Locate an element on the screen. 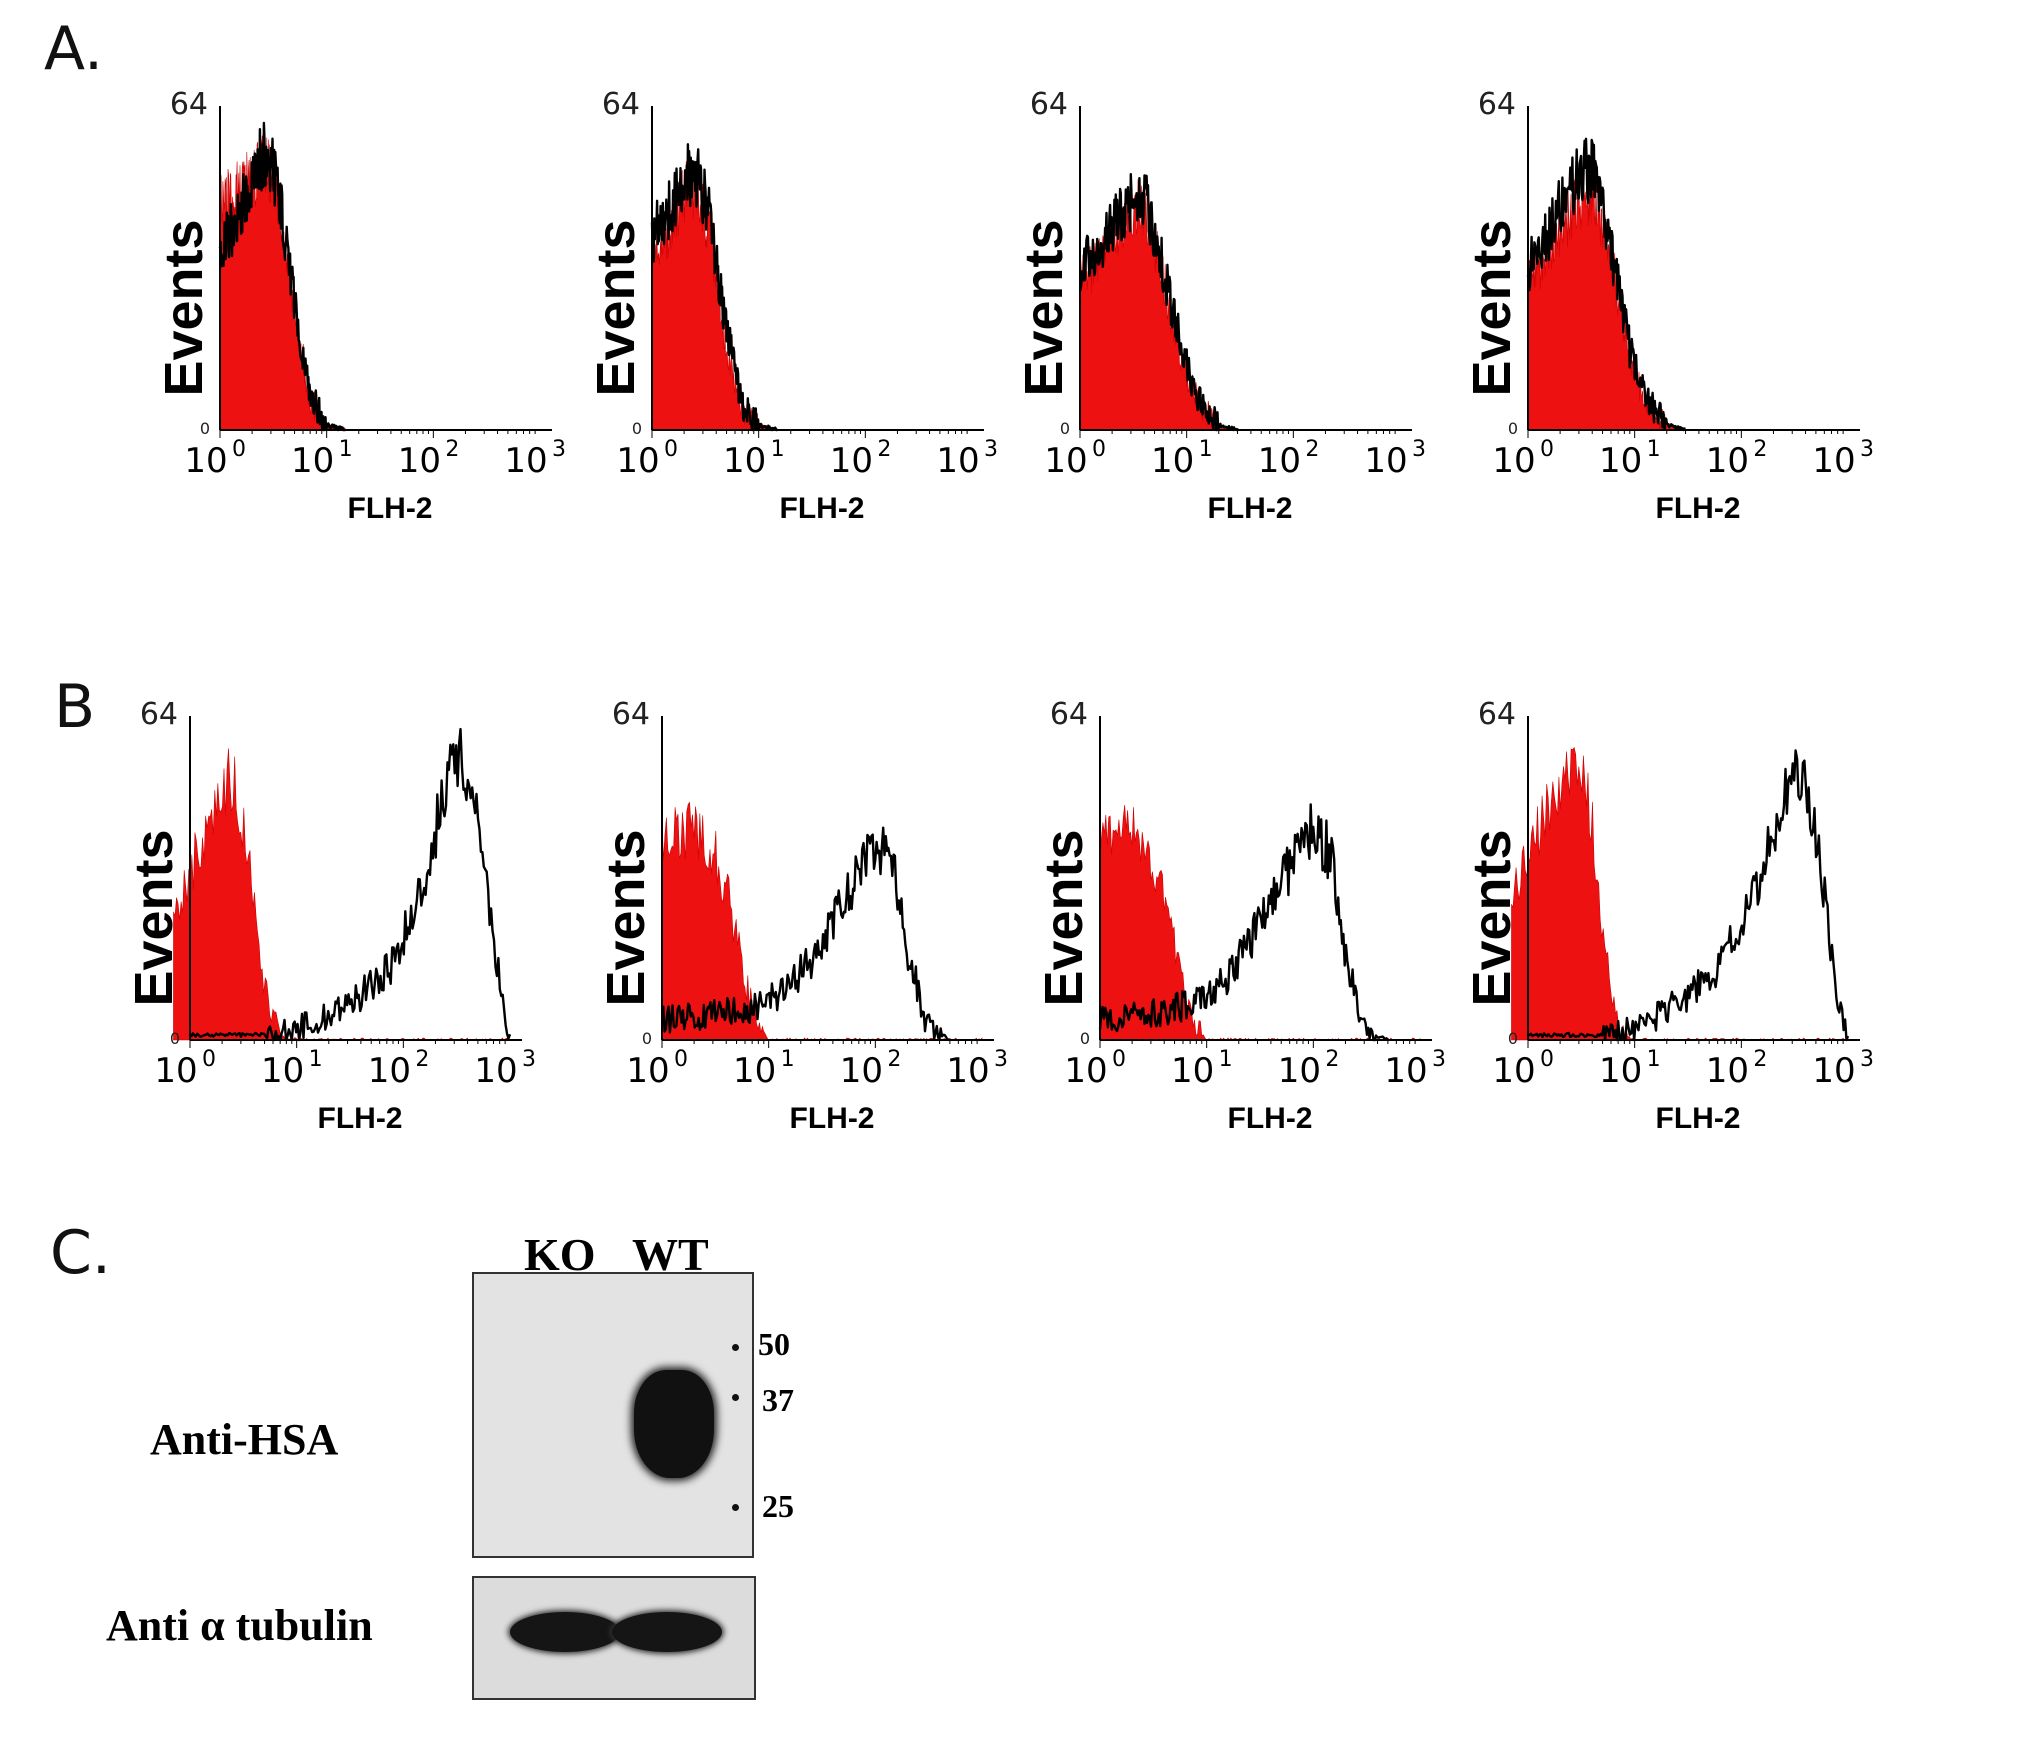 The image size is (2040, 1738). band-ko-tubulin is located at coordinates (565, 1632).